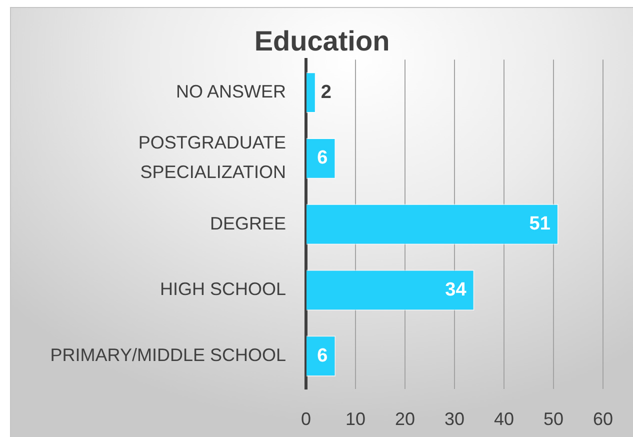 The width and height of the screenshot is (633, 437). I want to click on x-tick-label: 30, so click(454, 418).